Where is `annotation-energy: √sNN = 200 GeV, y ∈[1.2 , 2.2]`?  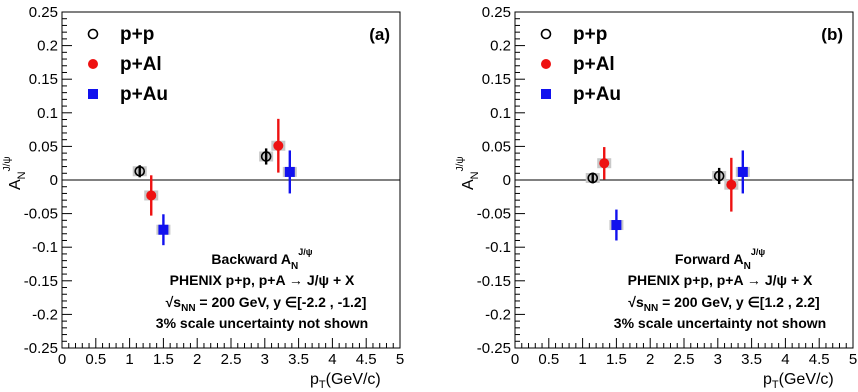
annotation-energy: √sNN = 200 GeV, y ∈[1.2 , 2.2] is located at coordinates (723, 304).